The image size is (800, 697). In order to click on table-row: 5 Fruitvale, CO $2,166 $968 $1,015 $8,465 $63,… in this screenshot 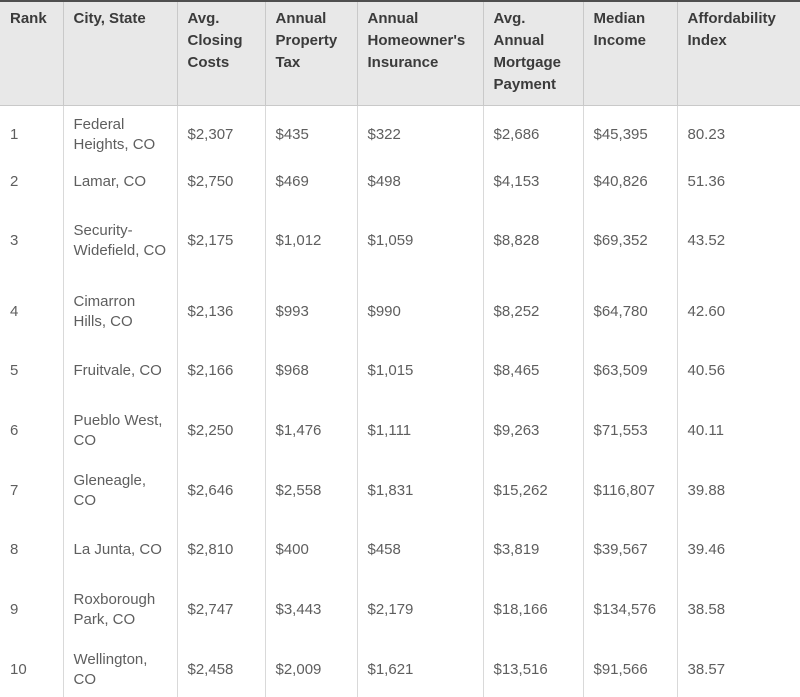, I will do `click(400, 371)`.